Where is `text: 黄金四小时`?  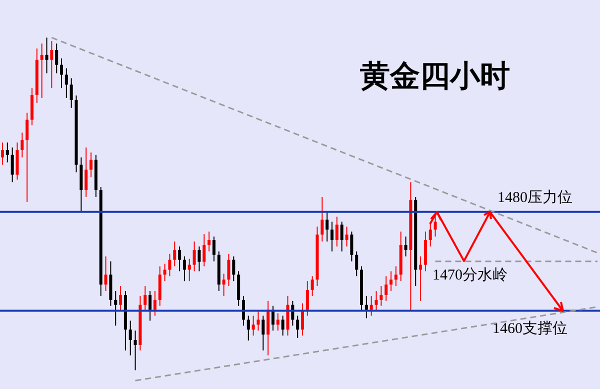
text: 黄金四小时 is located at coordinates (435, 77).